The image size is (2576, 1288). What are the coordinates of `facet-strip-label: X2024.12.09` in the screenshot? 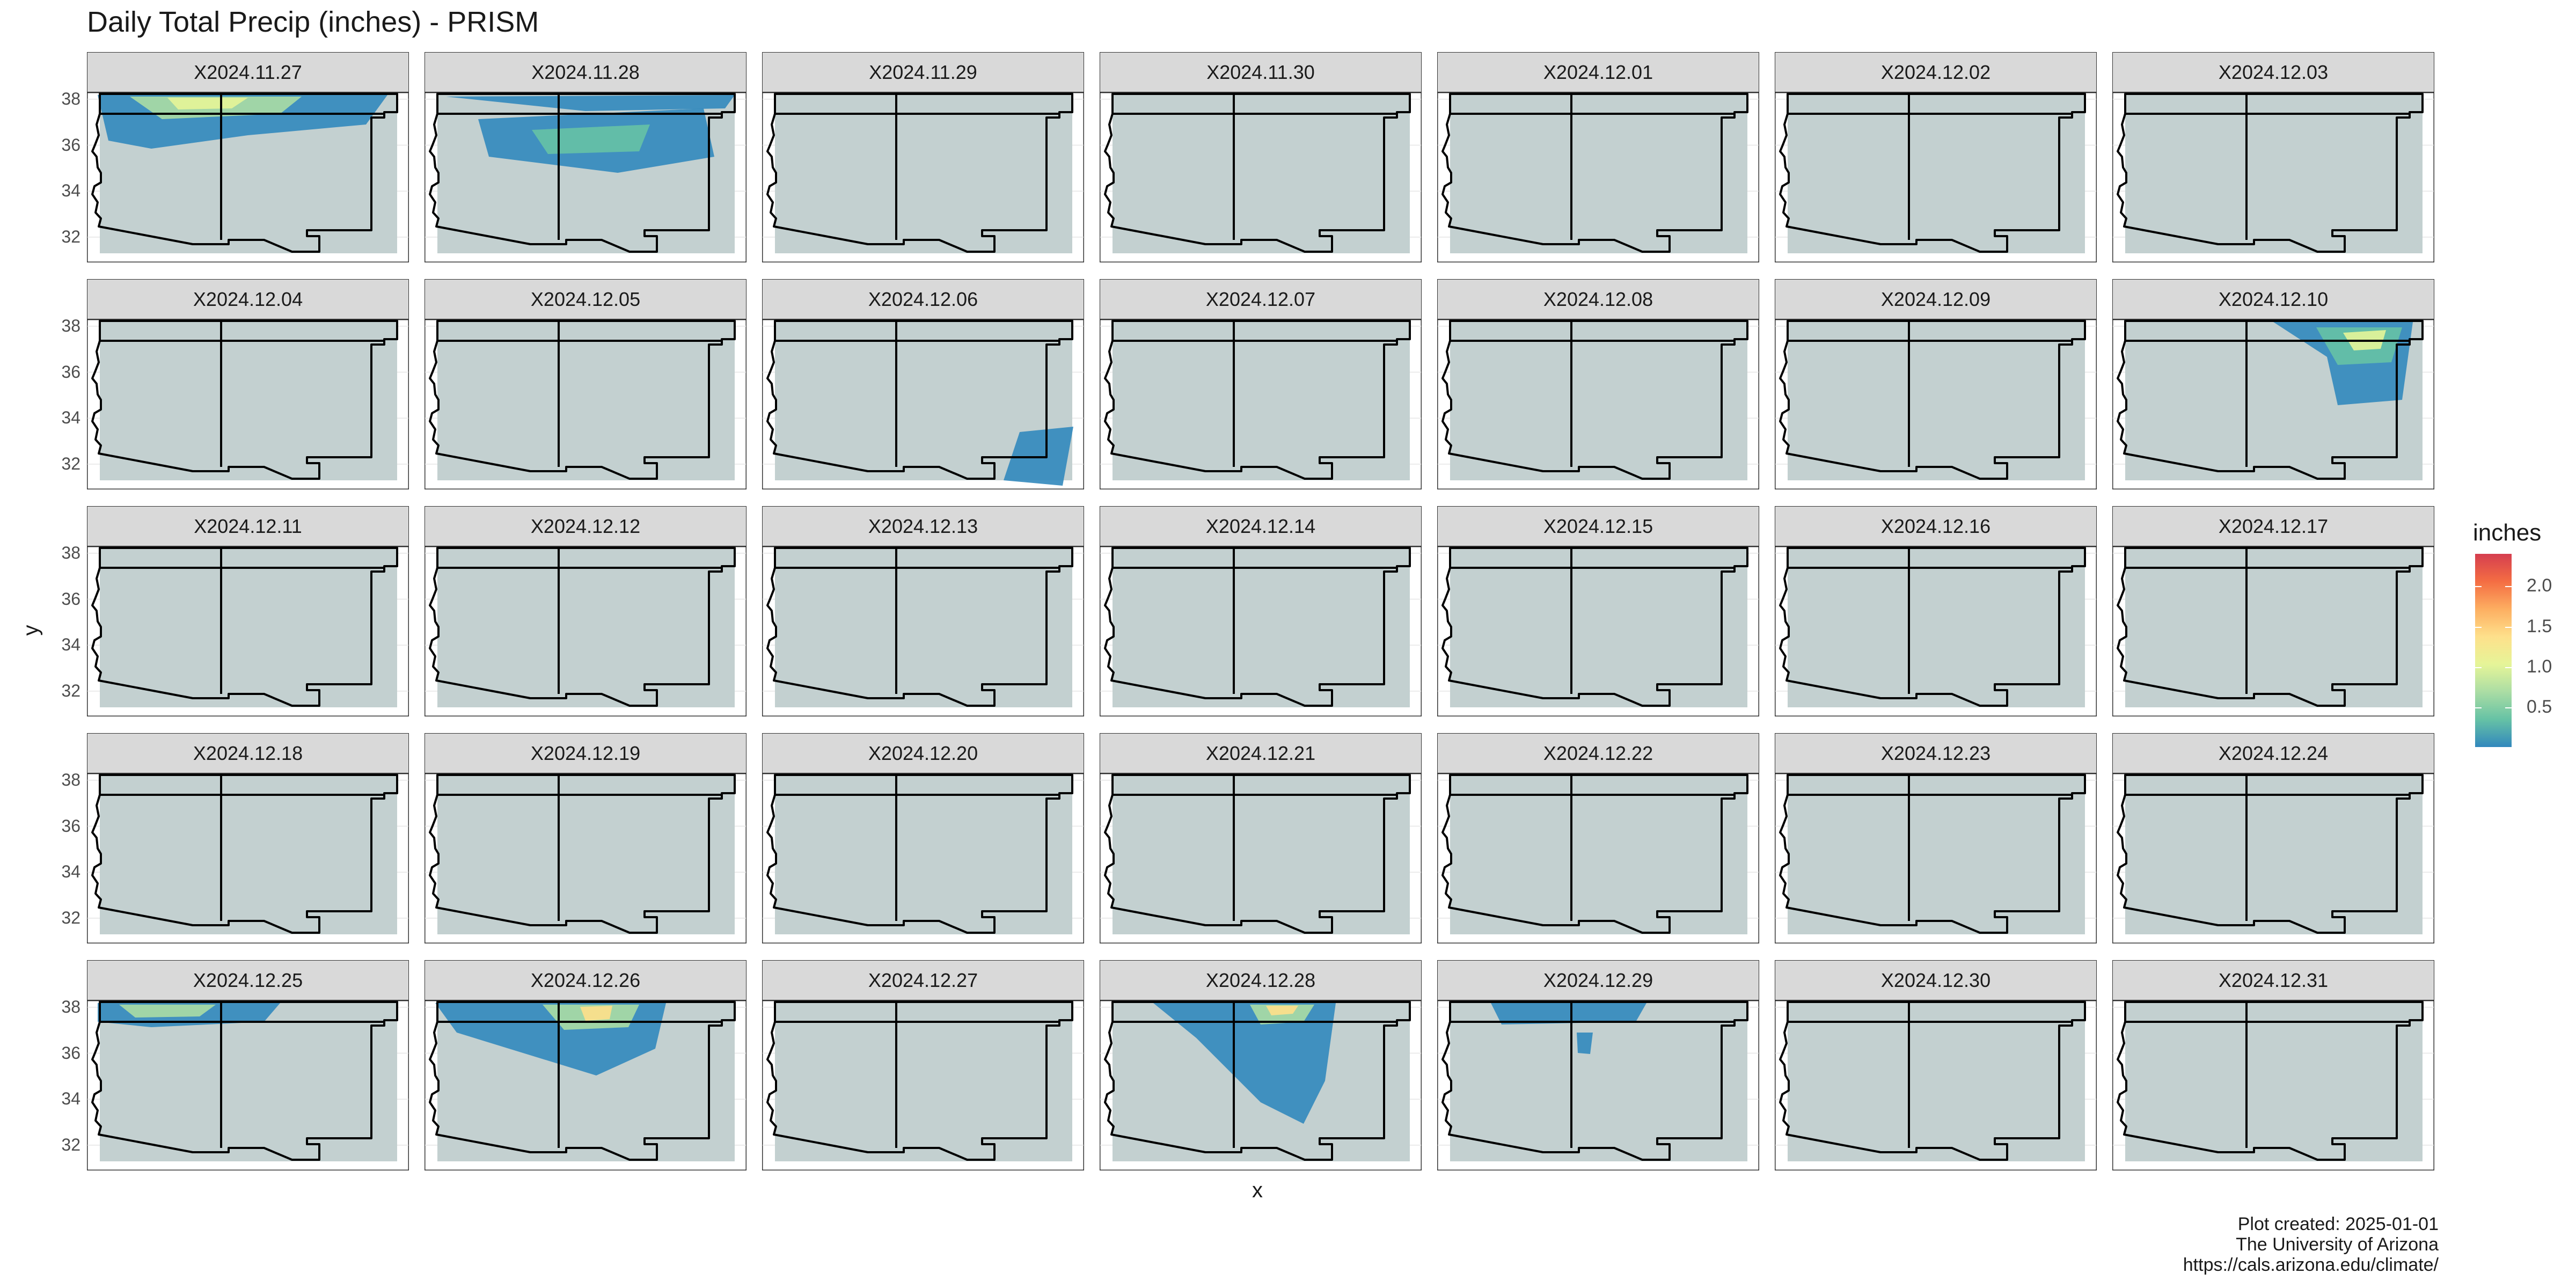 It's located at (1936, 299).